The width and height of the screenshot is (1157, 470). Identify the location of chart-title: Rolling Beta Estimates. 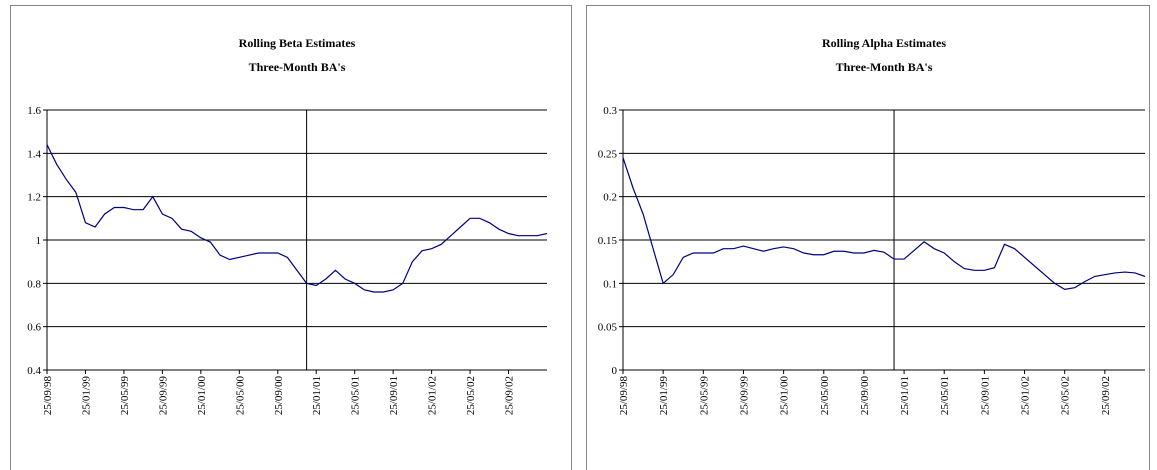
(297, 43).